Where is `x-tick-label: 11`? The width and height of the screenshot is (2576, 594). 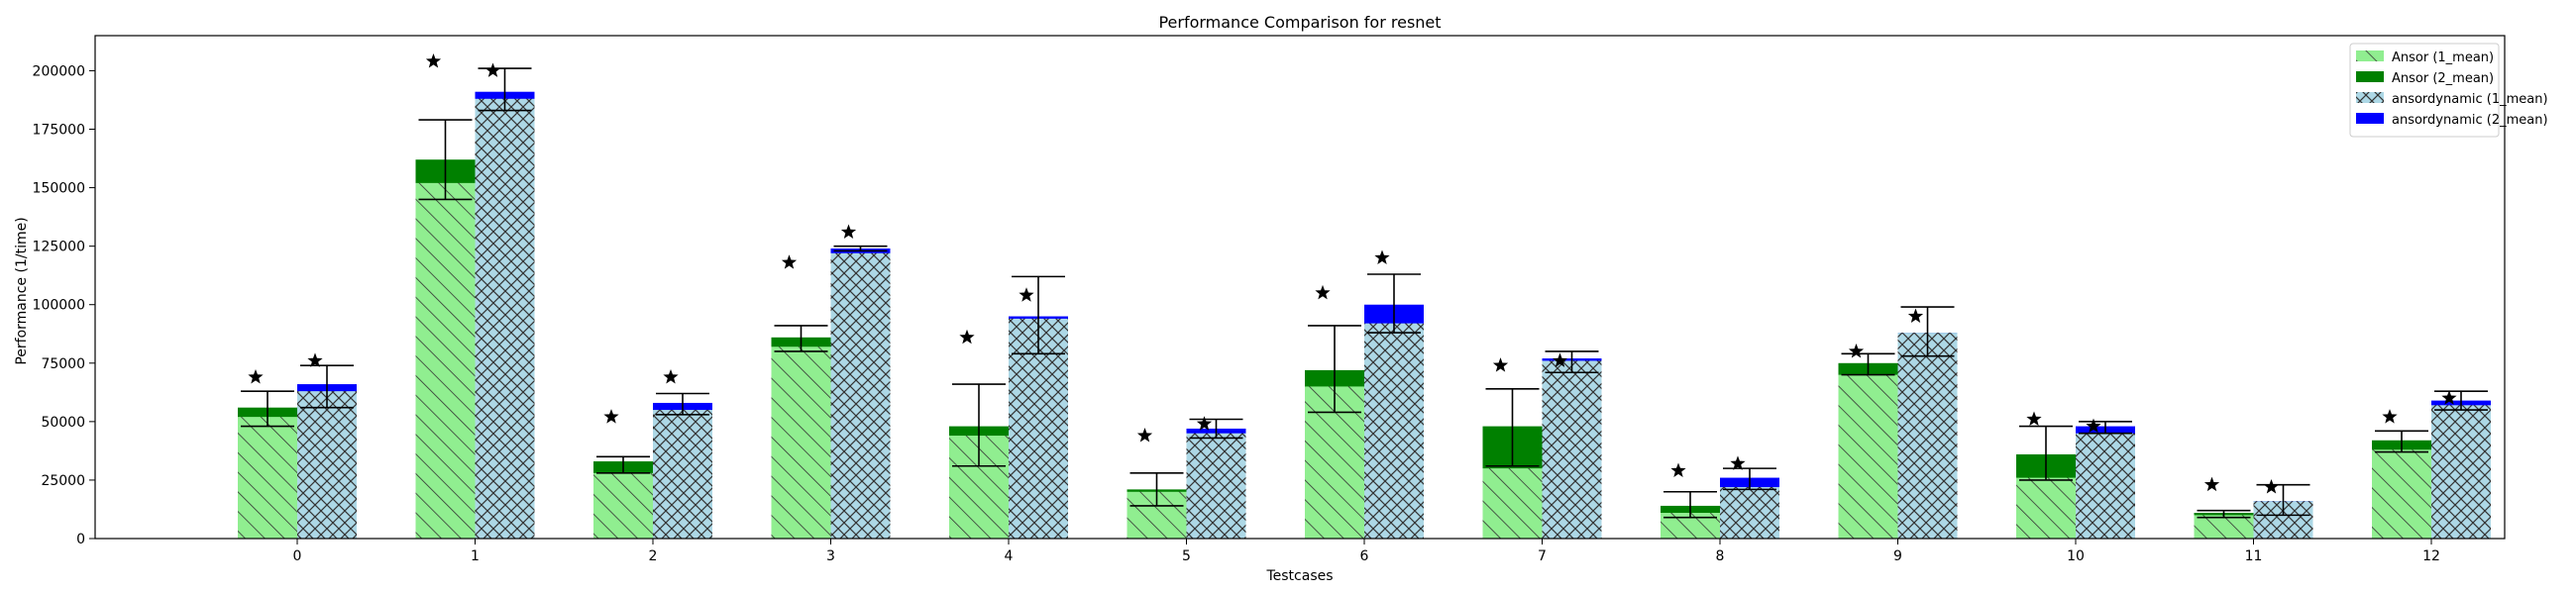
x-tick-label: 11 is located at coordinates (2254, 556).